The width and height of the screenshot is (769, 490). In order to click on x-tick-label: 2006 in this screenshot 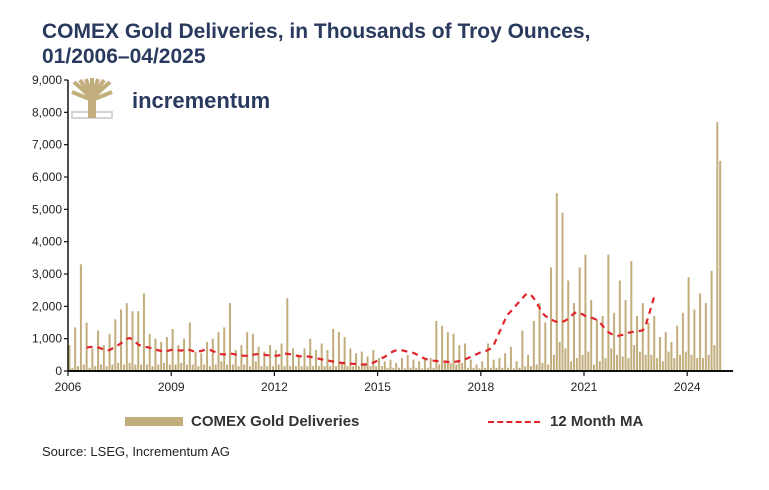, I will do `click(68, 387)`.